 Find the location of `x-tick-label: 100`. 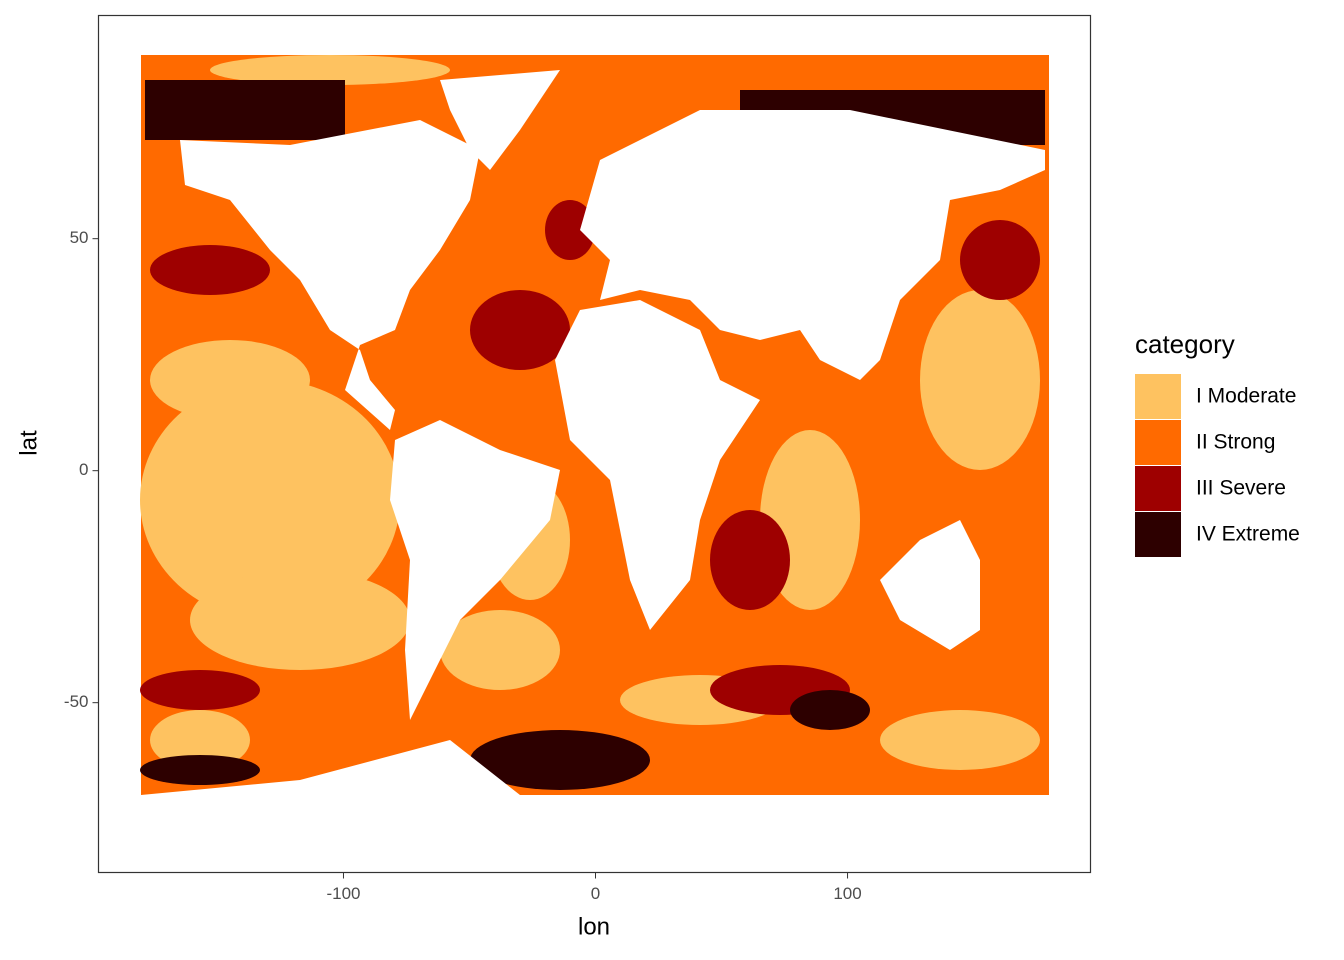

x-tick-label: 100 is located at coordinates (847, 893).